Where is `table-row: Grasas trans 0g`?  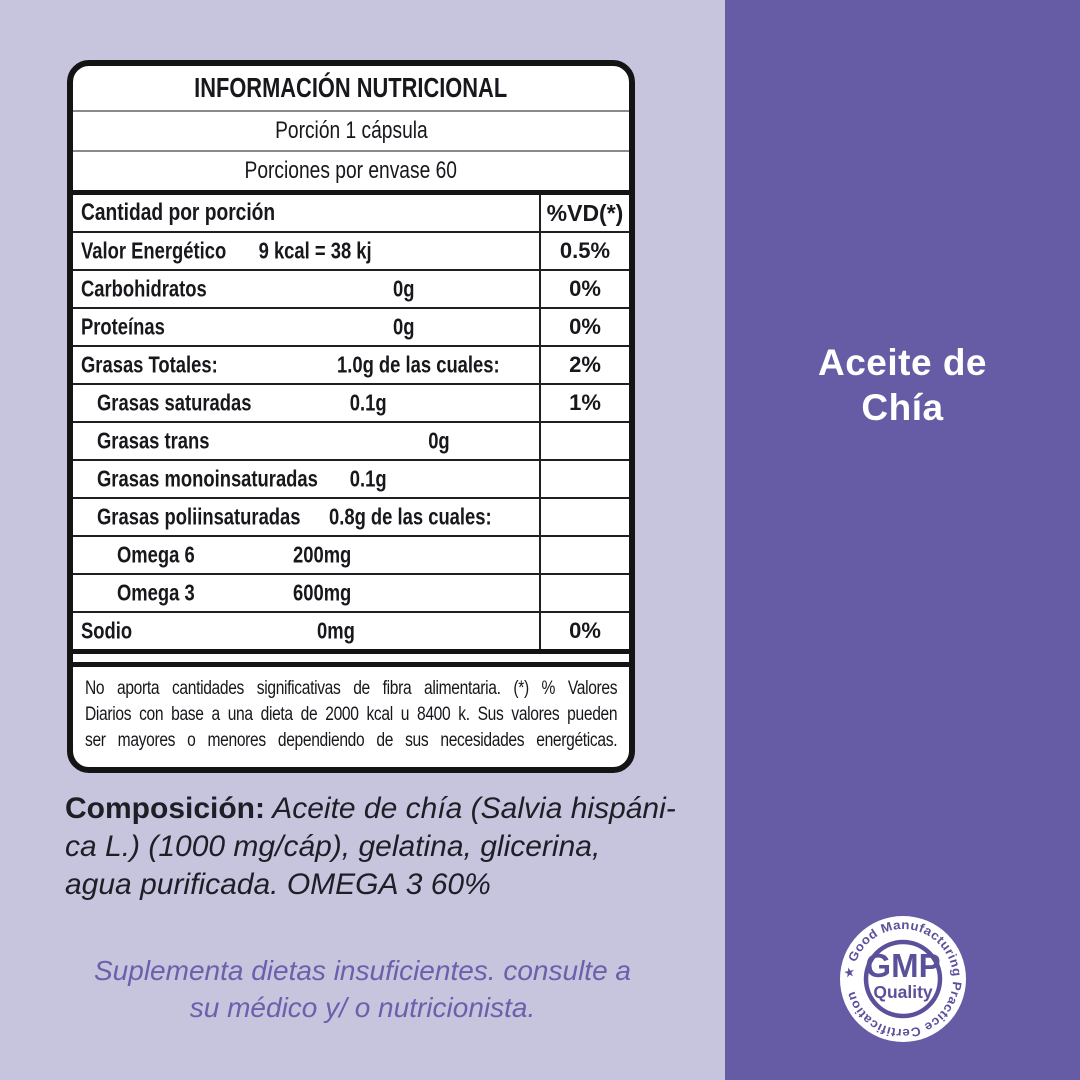 table-row: Grasas trans 0g is located at coordinates (351, 442).